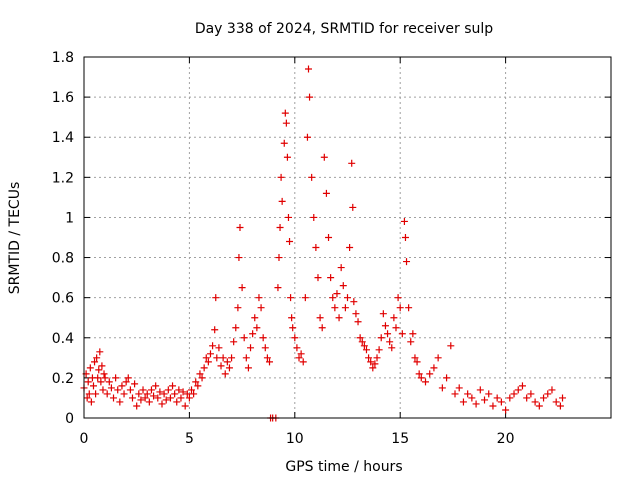 The image size is (640, 484). What do you see at coordinates (63, 138) in the screenshot?
I see `y-tick-label: 1.4` at bounding box center [63, 138].